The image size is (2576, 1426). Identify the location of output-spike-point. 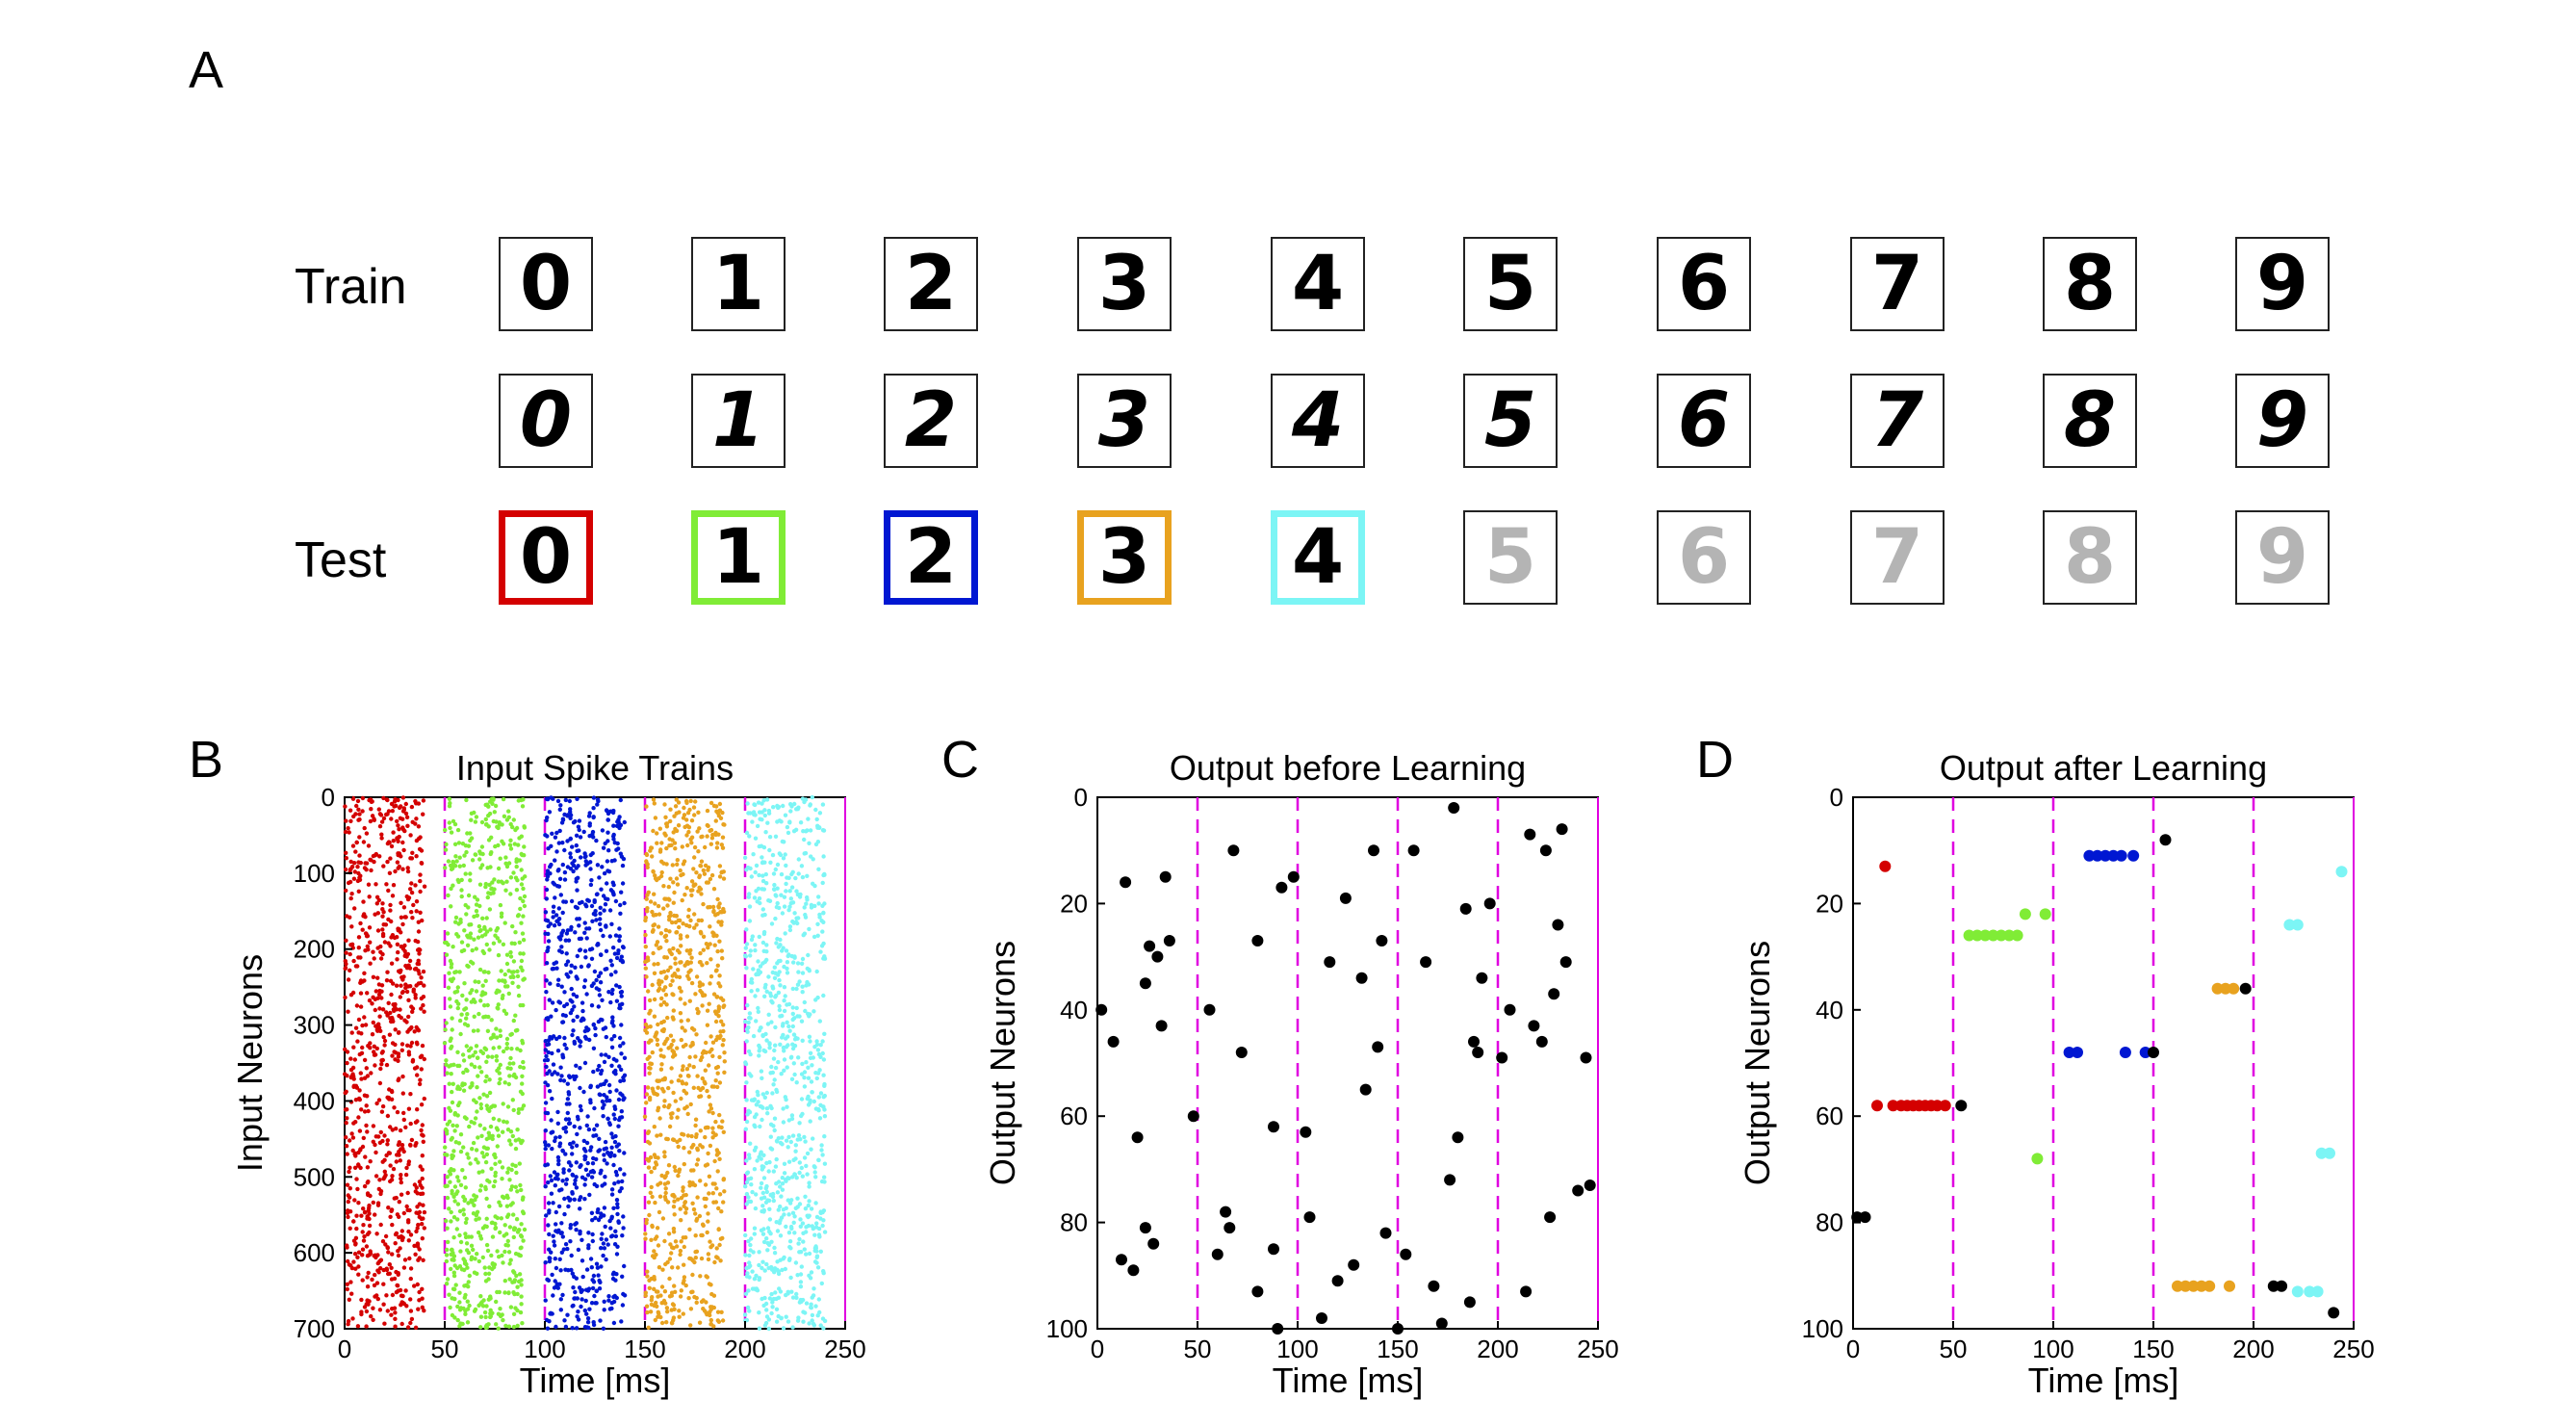
(2342, 872).